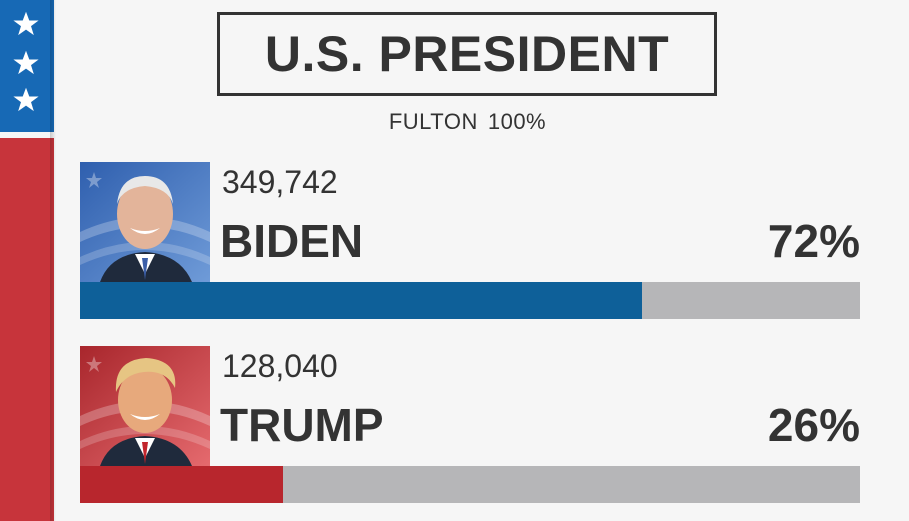 This screenshot has width=909, height=521. I want to click on race-title: U.S. PRESIDENT, so click(467, 54).